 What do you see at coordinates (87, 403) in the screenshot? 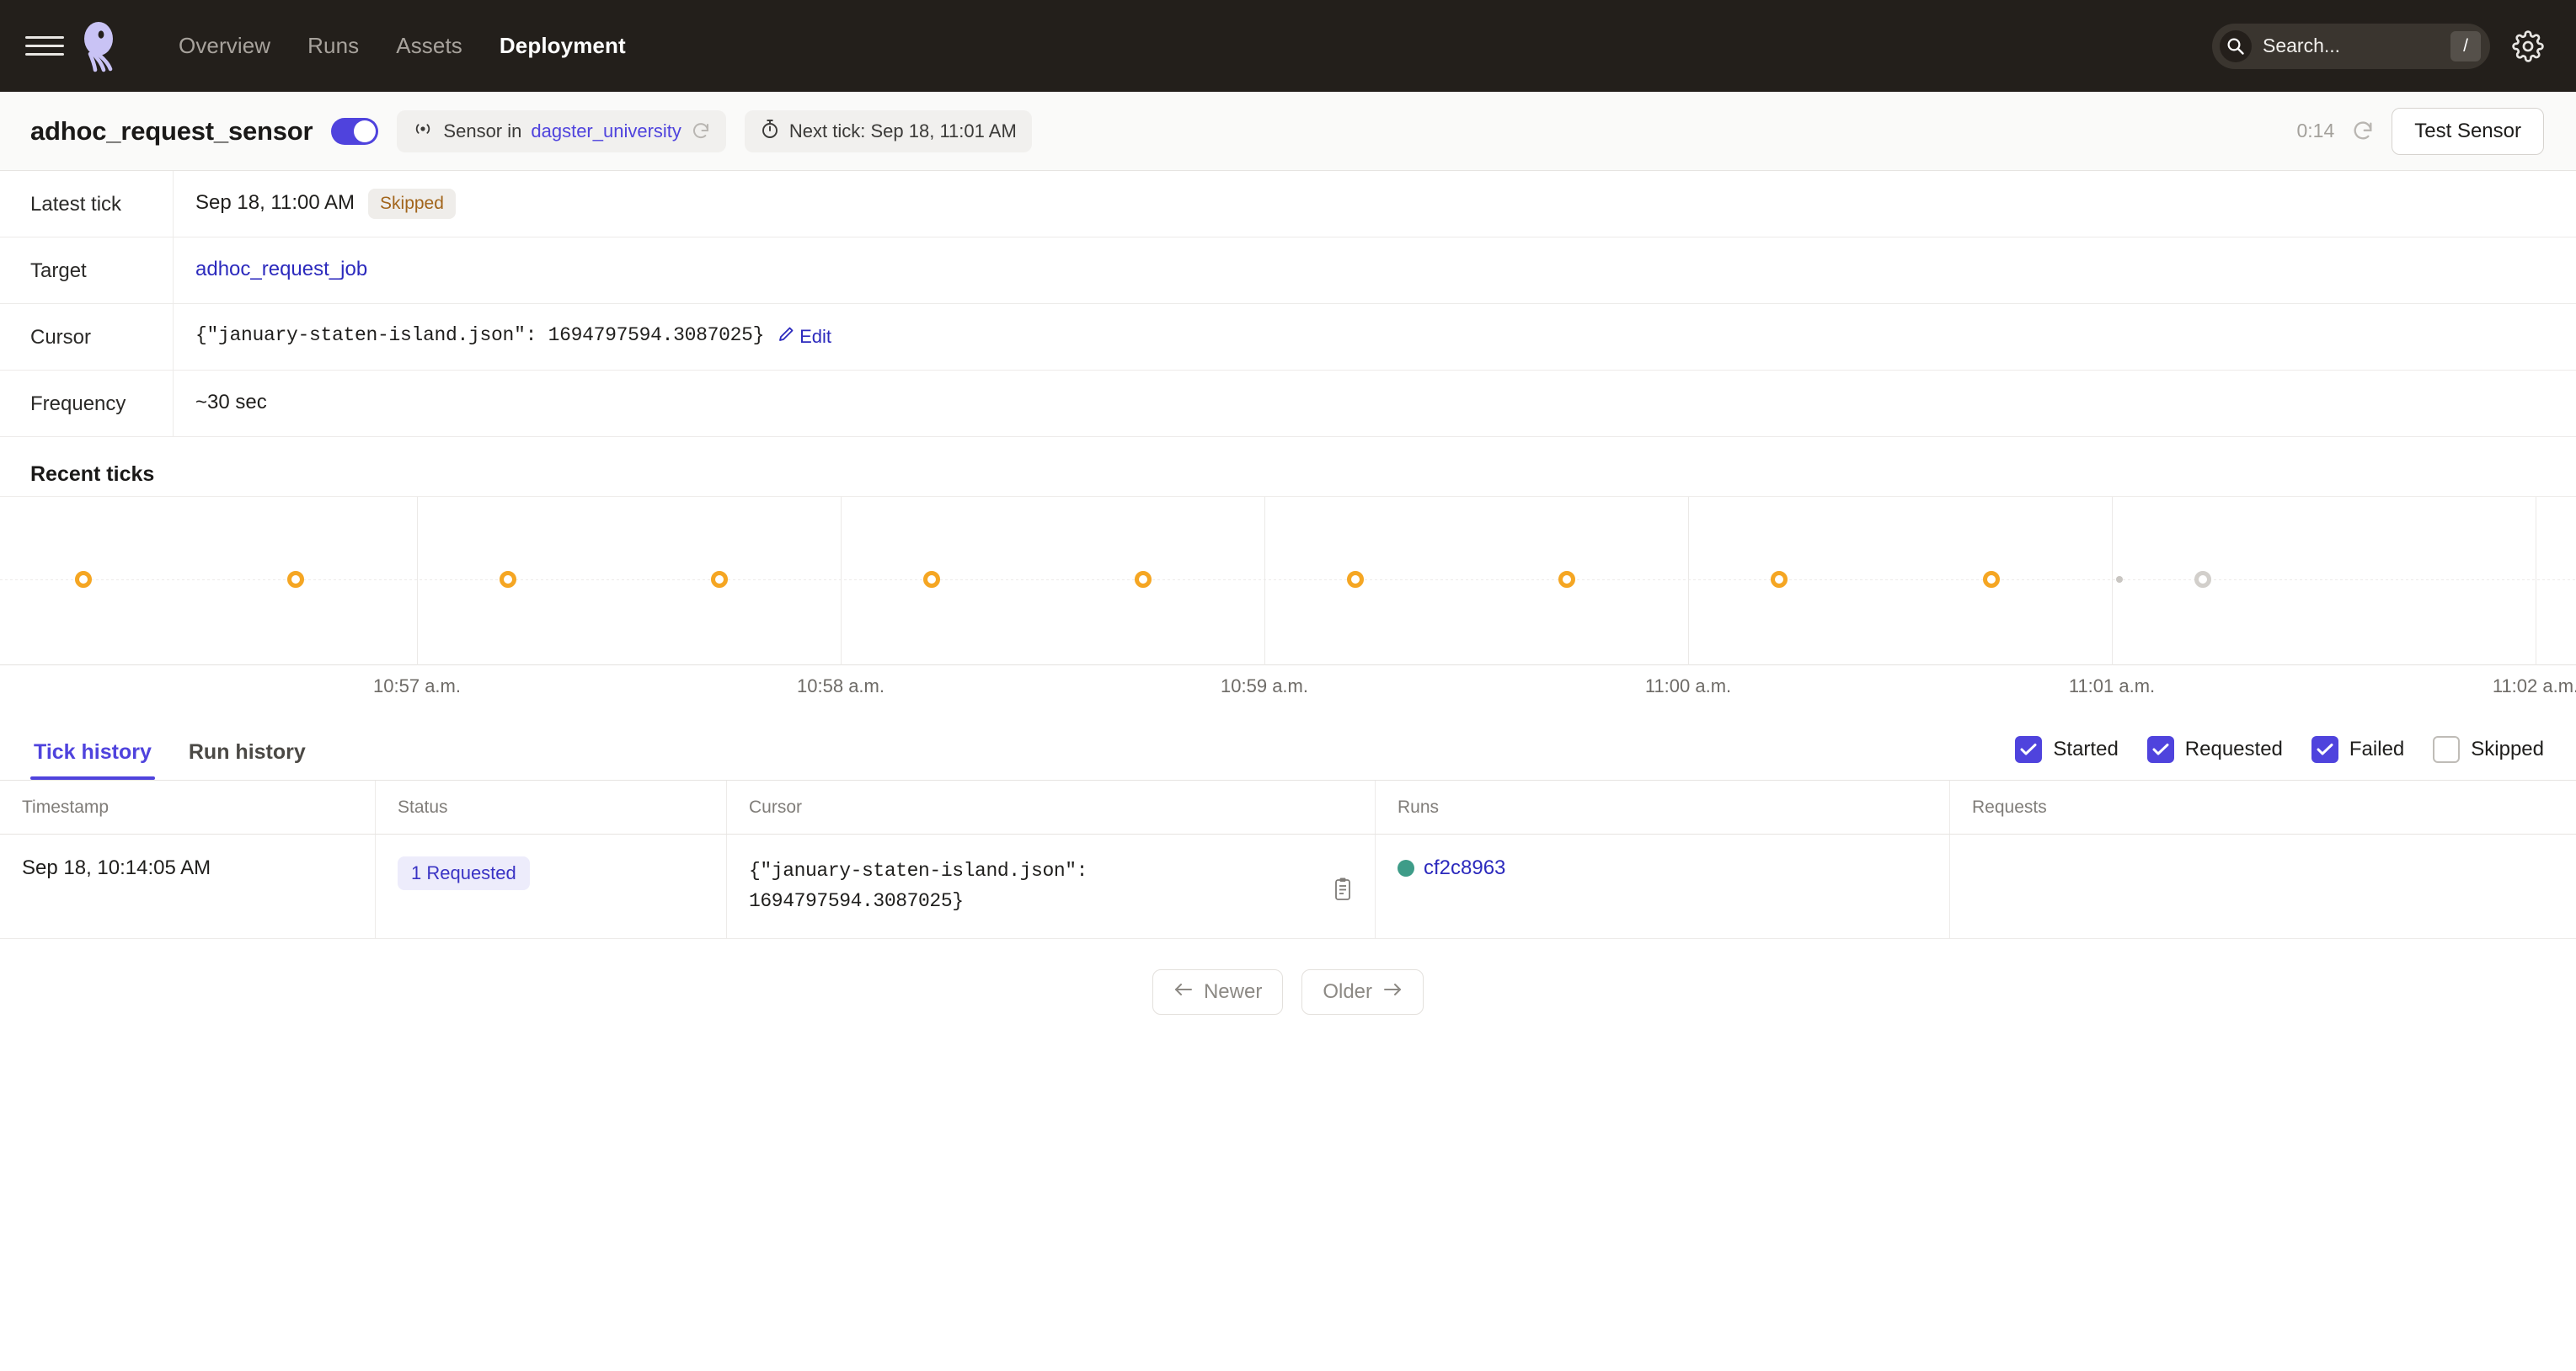
I see `meta-label: Frequency` at bounding box center [87, 403].